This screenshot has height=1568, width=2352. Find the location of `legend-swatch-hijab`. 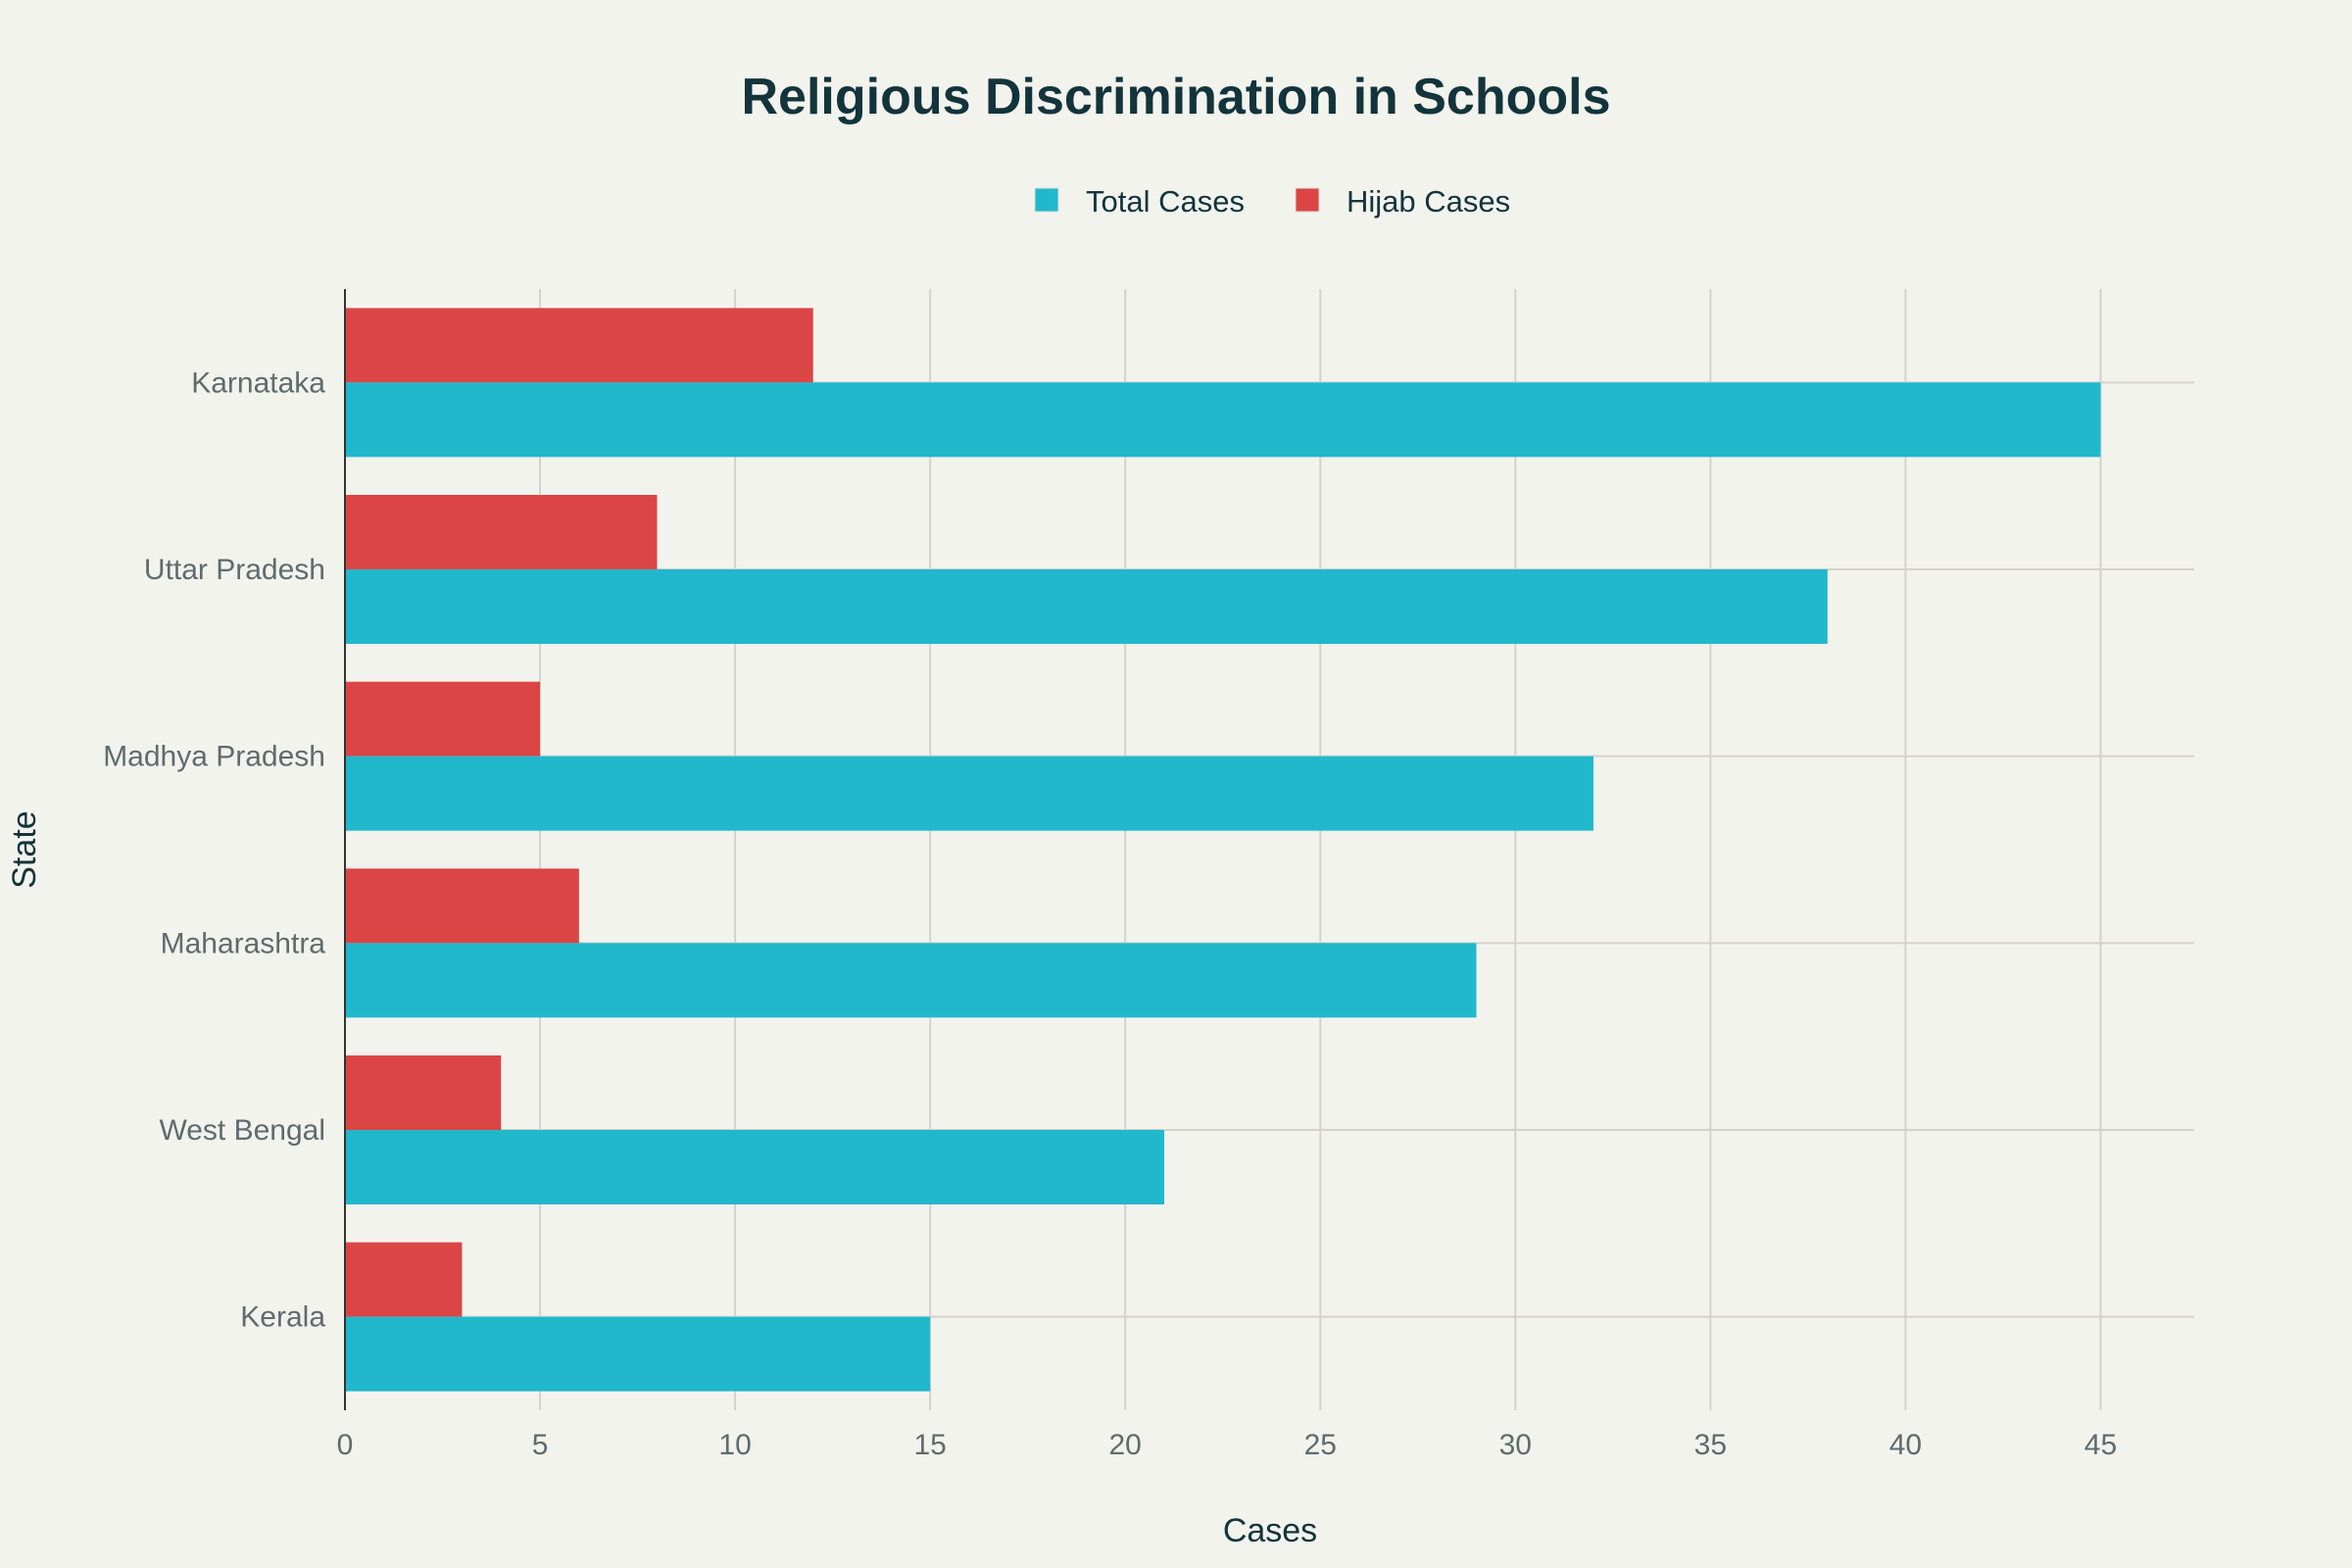

legend-swatch-hijab is located at coordinates (1307, 200).